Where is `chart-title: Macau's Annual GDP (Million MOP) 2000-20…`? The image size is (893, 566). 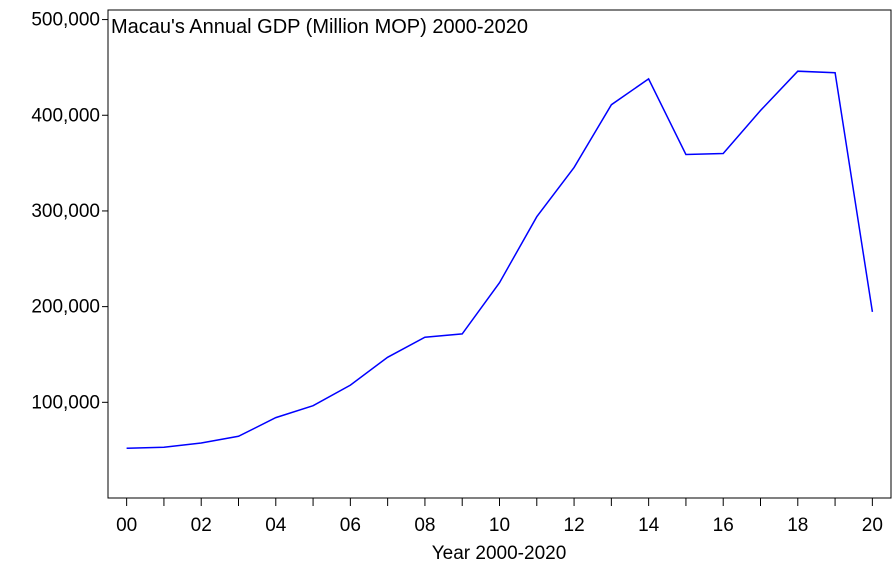
chart-title: Macau's Annual GDP (Million MOP) 2000-20… is located at coordinates (319, 27).